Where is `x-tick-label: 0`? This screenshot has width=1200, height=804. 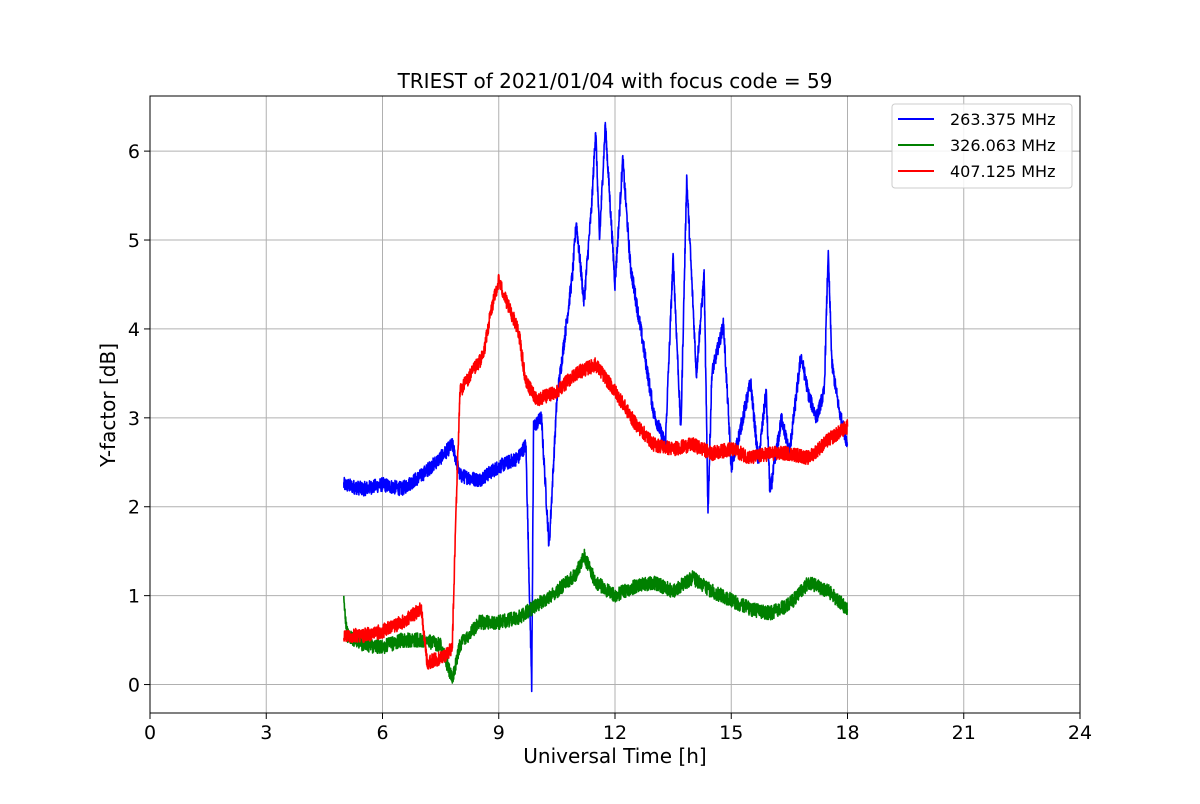
x-tick-label: 0 is located at coordinates (150, 733).